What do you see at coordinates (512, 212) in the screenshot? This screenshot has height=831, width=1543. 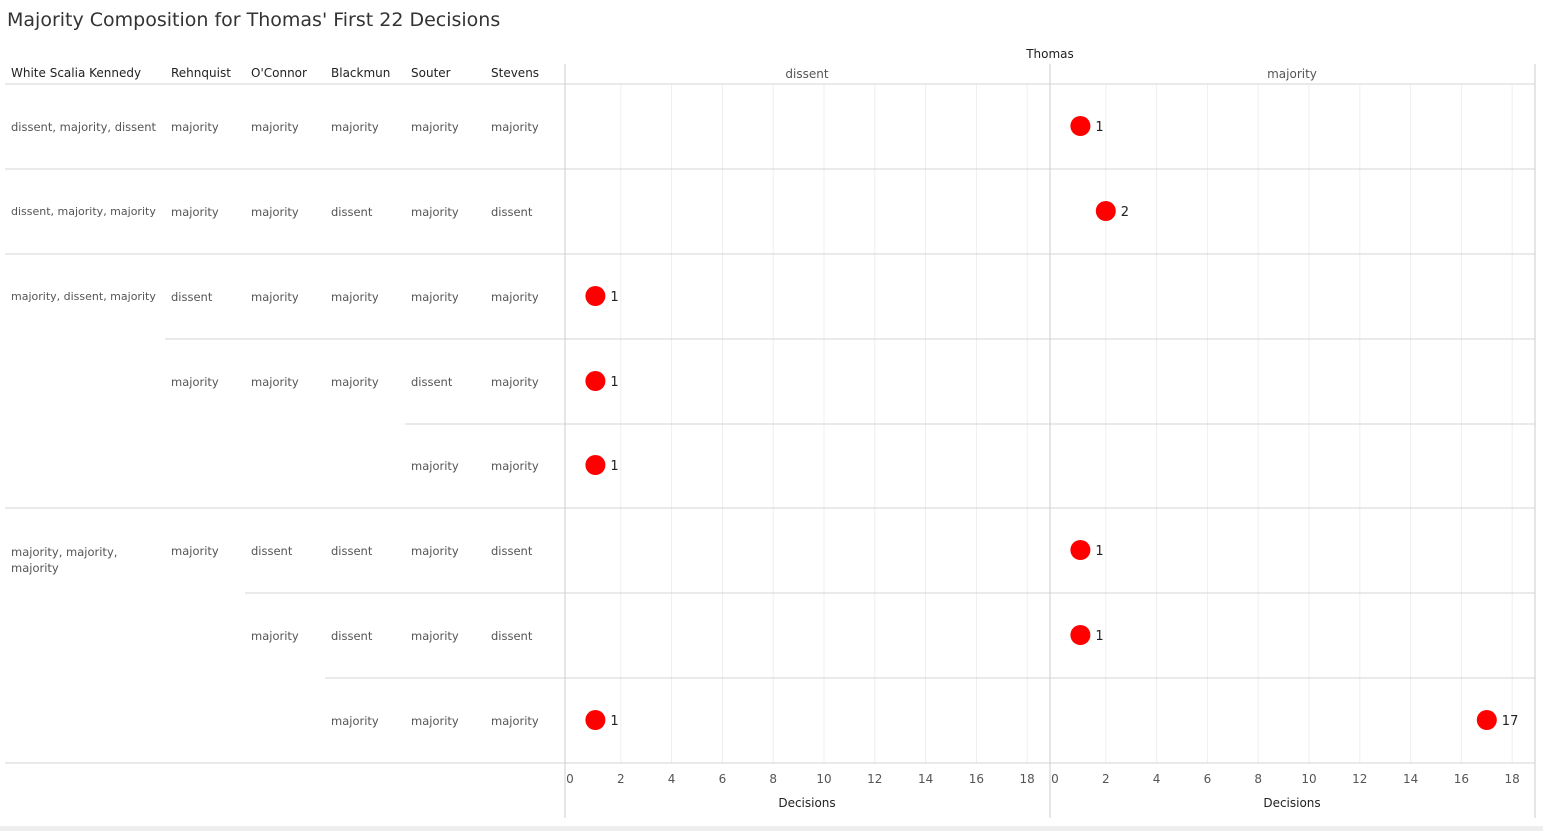 I see `row-2-stevens: dissent` at bounding box center [512, 212].